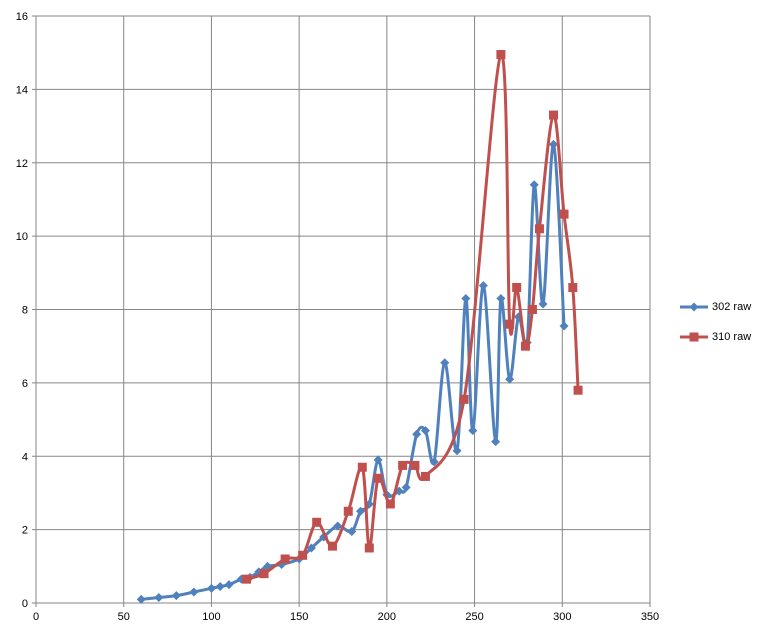  Describe the element at coordinates (211, 617) in the screenshot. I see `x-tick-label: 100` at that location.